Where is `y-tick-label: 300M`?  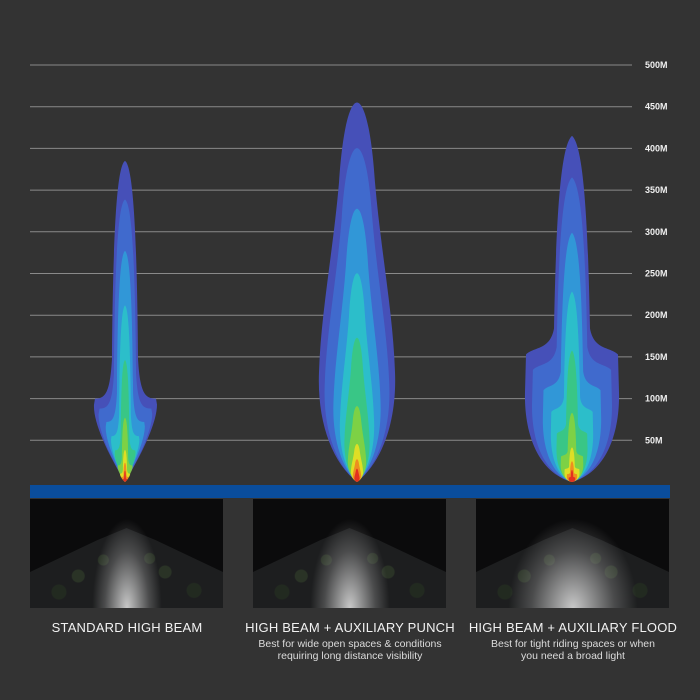
y-tick-label: 300M is located at coordinates (656, 232).